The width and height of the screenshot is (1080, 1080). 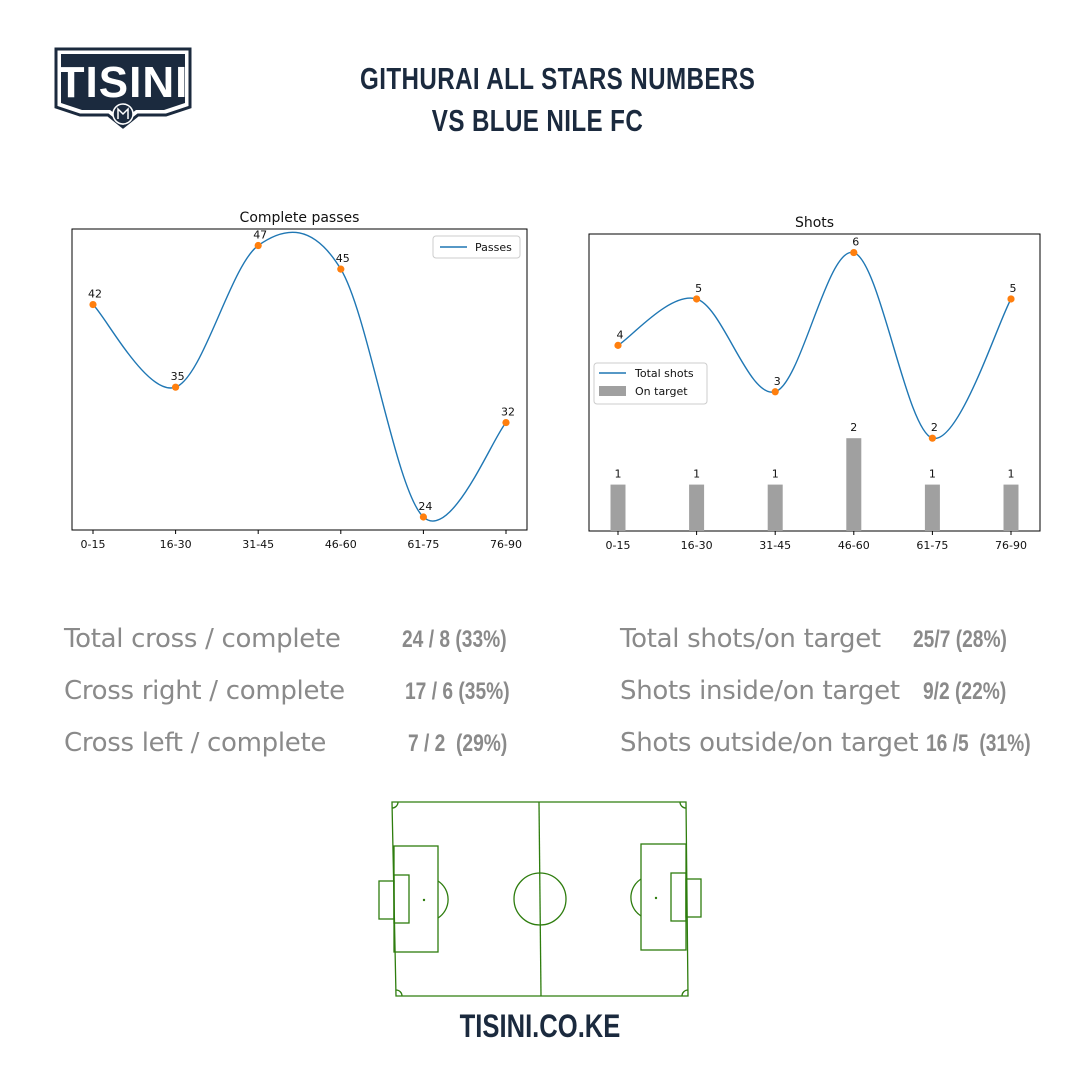 I want to click on point-value-label: 47, so click(x=260, y=235).